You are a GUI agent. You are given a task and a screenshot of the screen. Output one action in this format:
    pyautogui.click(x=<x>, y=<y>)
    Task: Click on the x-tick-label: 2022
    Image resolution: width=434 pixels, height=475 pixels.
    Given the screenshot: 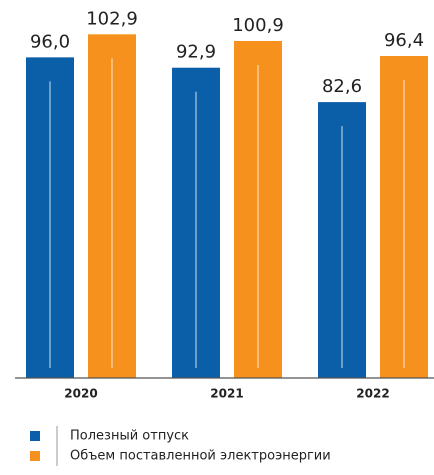 What is the action you would take?
    pyautogui.click(x=372, y=394)
    